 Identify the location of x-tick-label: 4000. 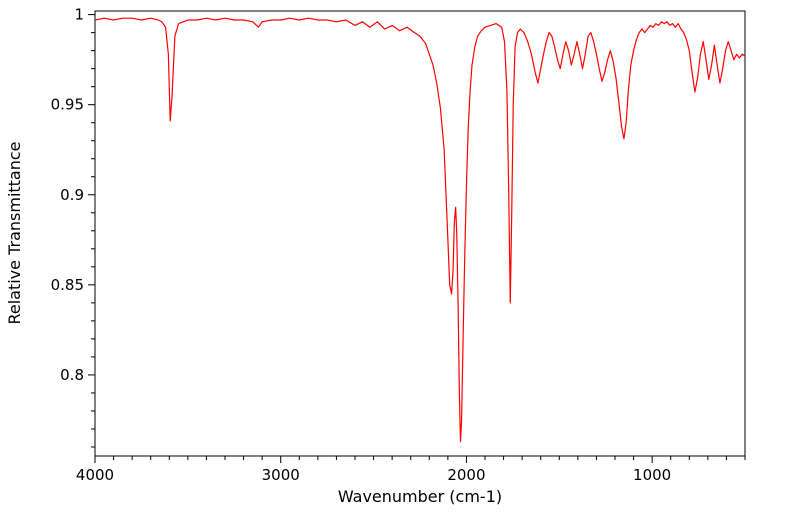
(95, 475).